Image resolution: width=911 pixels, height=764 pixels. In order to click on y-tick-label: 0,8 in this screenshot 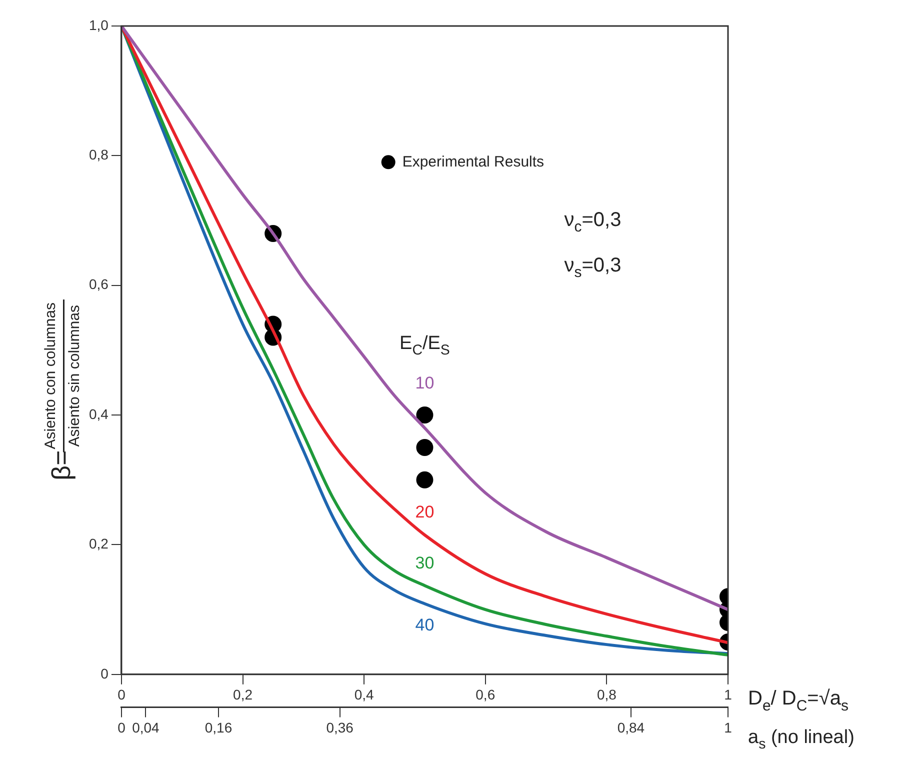, I will do `click(98, 154)`.